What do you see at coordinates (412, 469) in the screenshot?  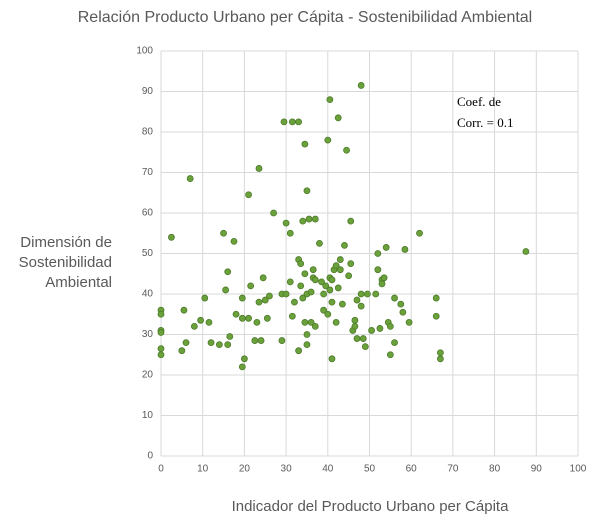 I see `x-tick-label: 60` at bounding box center [412, 469].